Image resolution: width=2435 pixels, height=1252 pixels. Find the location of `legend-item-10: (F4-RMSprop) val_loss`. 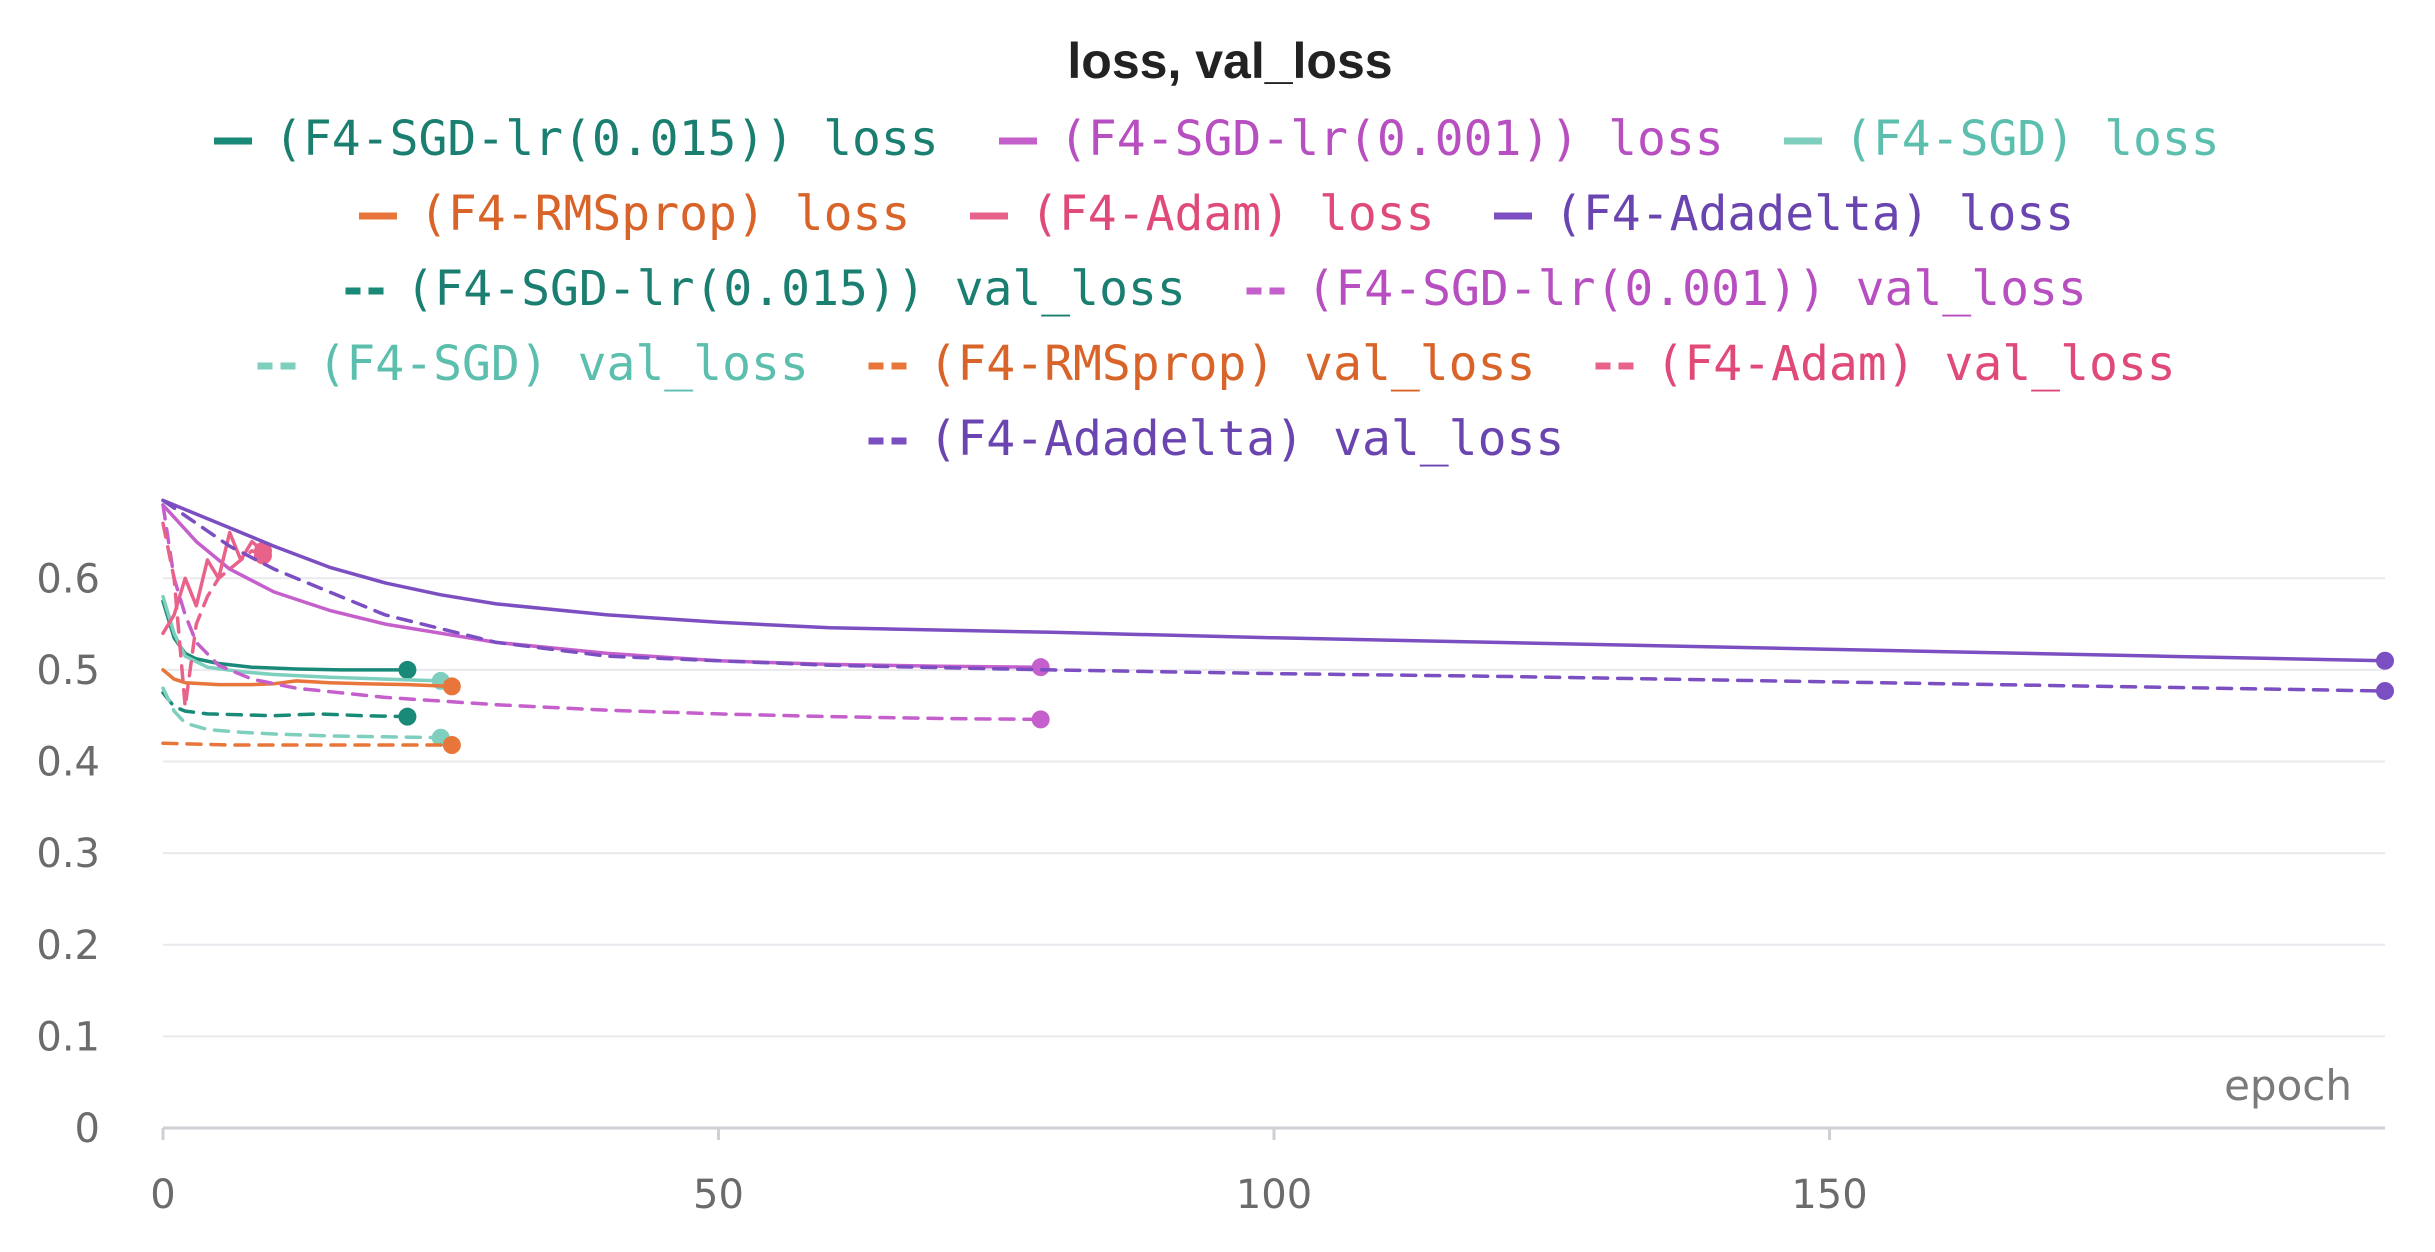

legend-item-10: (F4-RMSprop) val_loss is located at coordinates (1202, 364).